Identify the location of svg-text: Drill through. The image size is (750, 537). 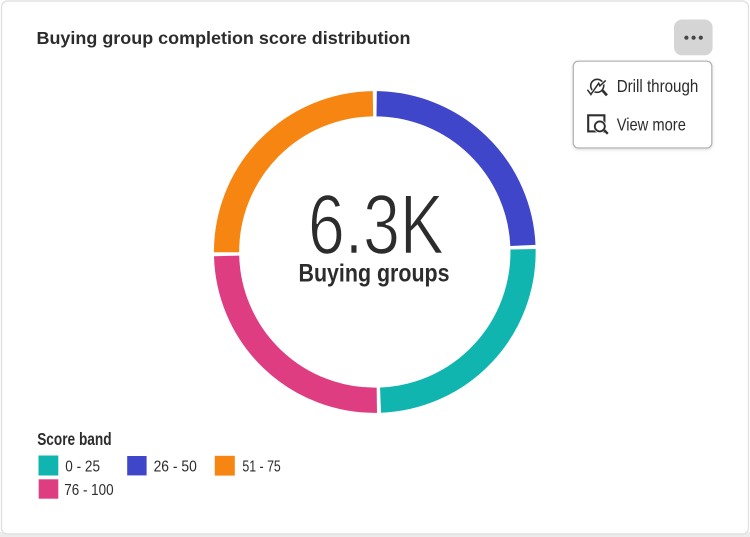
(658, 86).